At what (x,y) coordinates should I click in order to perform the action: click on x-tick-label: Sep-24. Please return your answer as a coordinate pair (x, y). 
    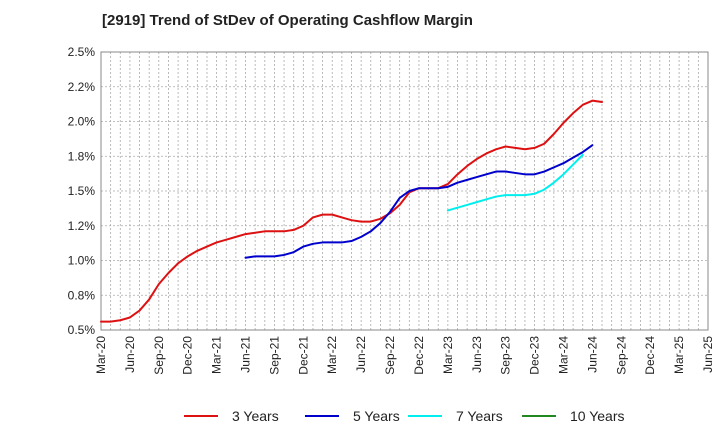
    Looking at the image, I should click on (621, 355).